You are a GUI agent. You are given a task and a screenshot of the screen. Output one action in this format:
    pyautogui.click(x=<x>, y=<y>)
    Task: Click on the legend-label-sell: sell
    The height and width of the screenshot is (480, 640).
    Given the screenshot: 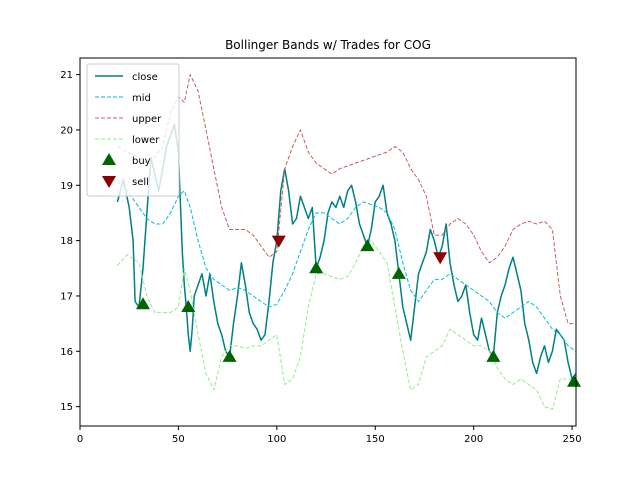 What is the action you would take?
    pyautogui.click(x=140, y=182)
    